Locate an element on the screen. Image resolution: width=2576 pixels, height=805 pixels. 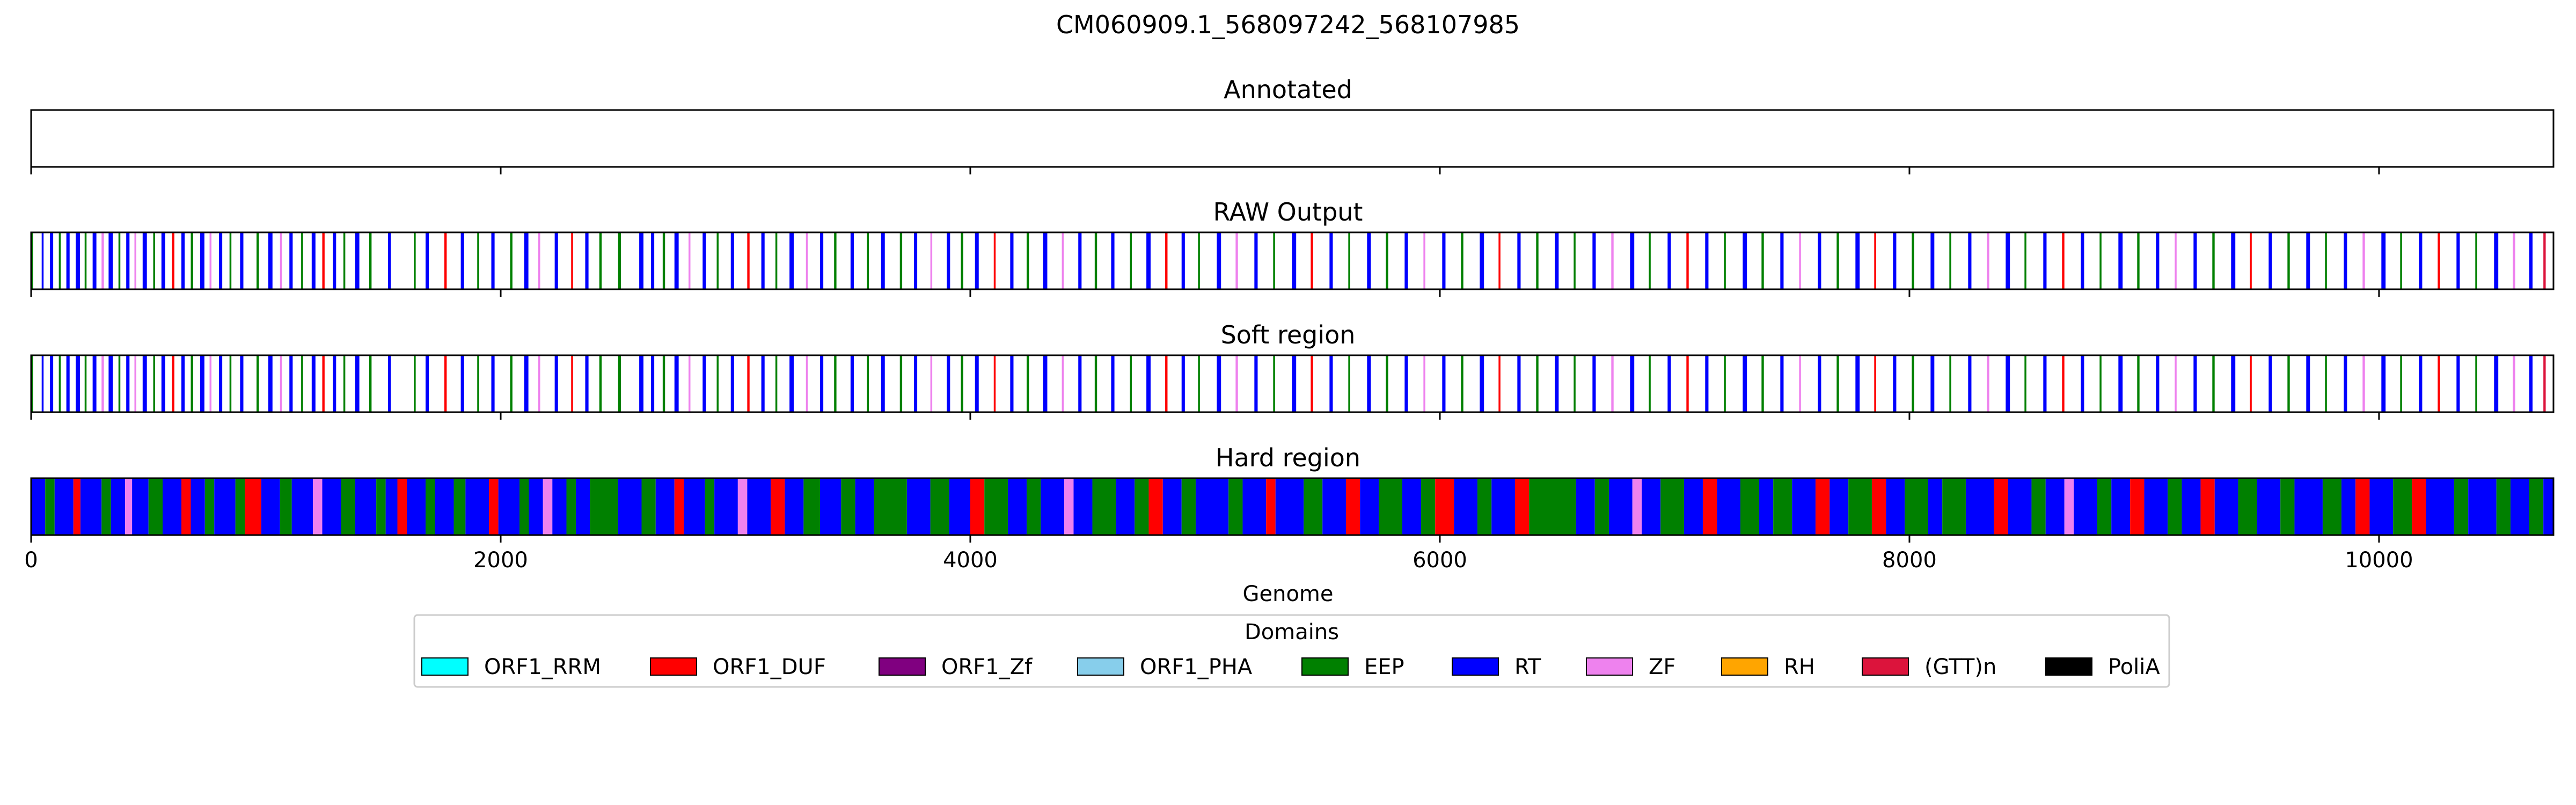
legend-item: EEP is located at coordinates (1352, 667).